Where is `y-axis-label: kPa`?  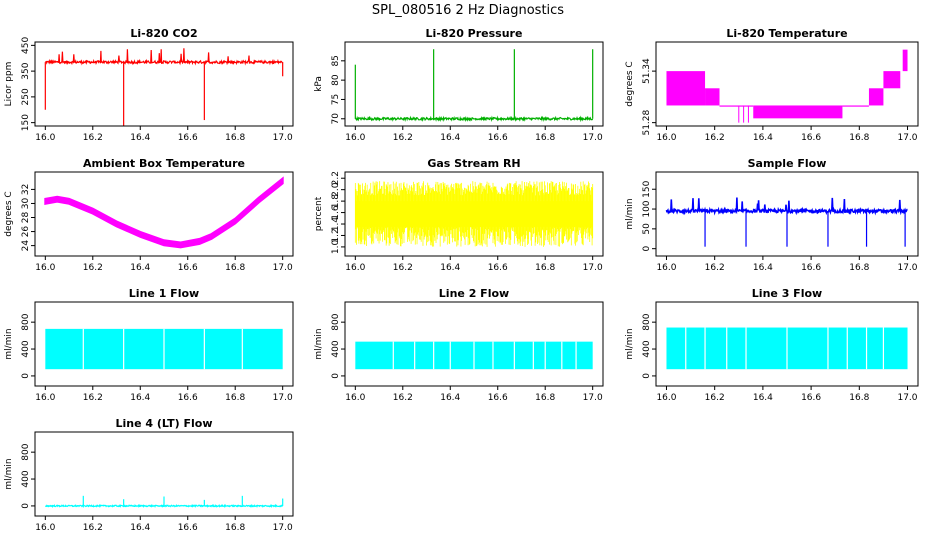
y-axis-label: kPa is located at coordinates (319, 84).